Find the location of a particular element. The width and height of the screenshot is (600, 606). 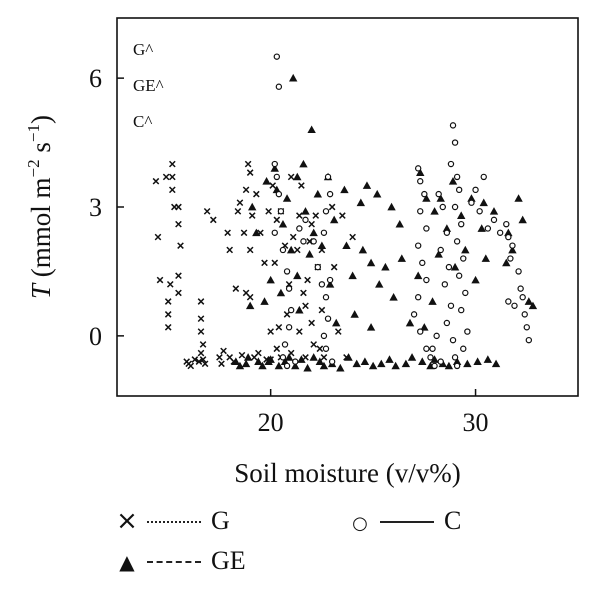

y-label-sup-2: −1 is located at coordinates (33, 133).